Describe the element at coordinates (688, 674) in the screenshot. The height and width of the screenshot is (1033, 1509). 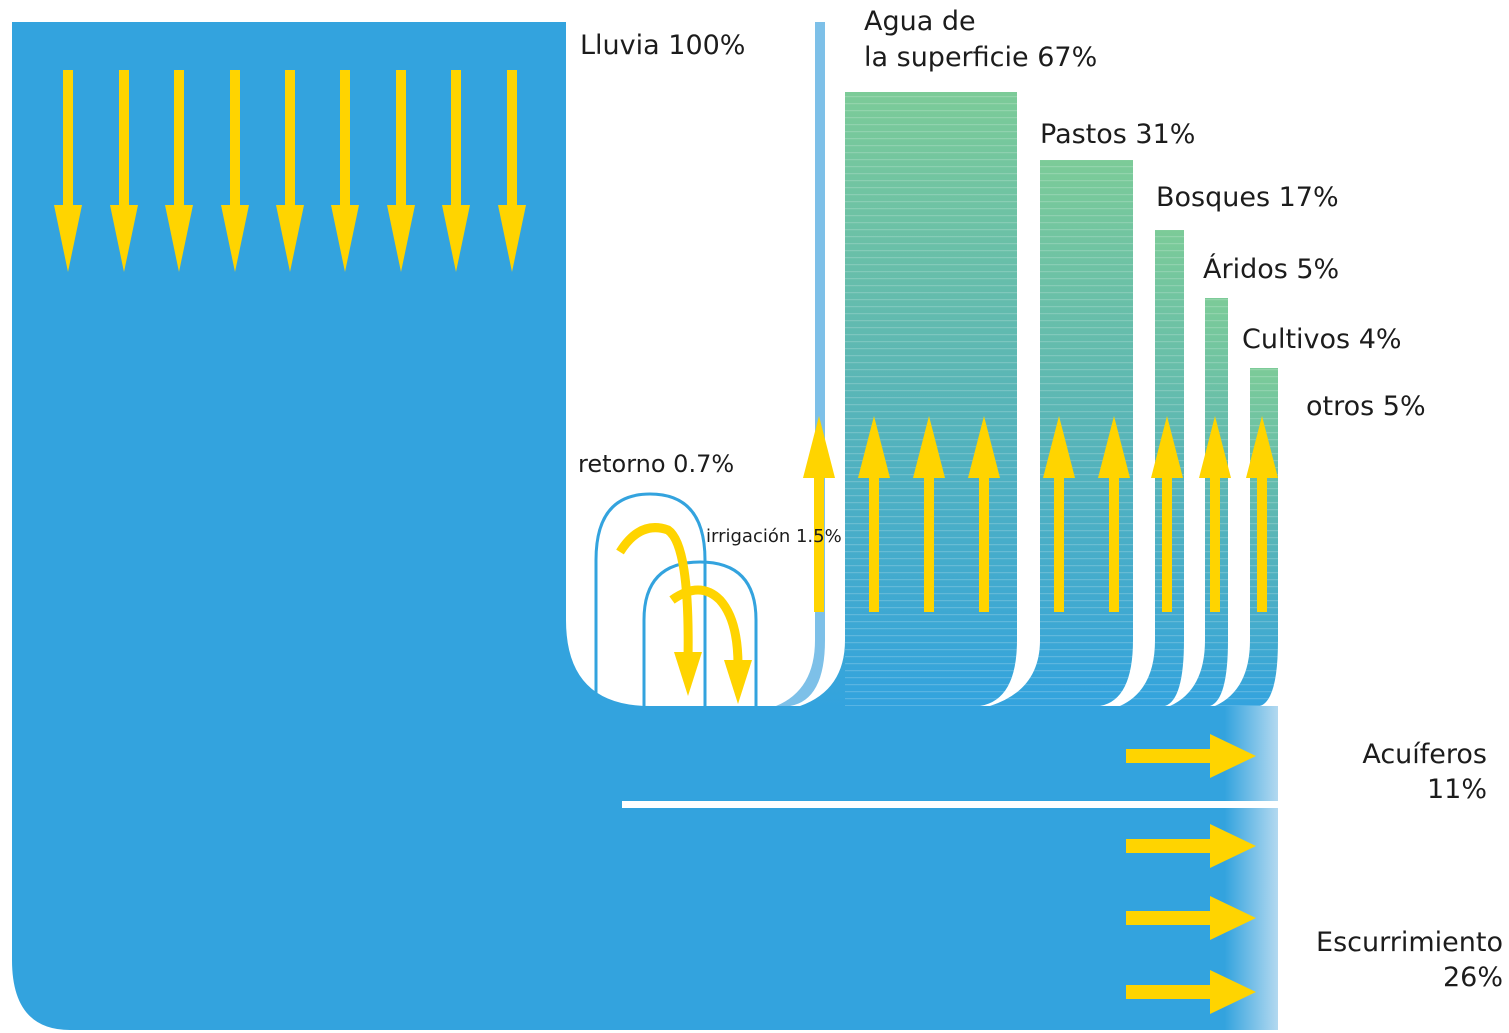
I see `return-arrowhead` at that location.